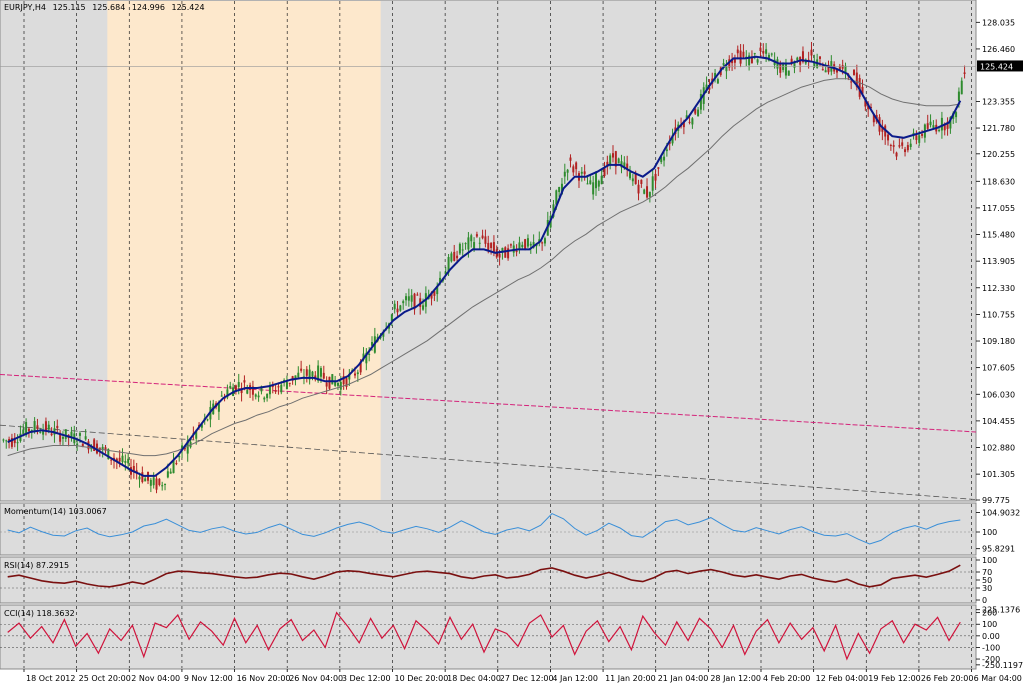 The width and height of the screenshot is (1024, 686). I want to click on indicator-tick-label: -100, so click(991, 647).